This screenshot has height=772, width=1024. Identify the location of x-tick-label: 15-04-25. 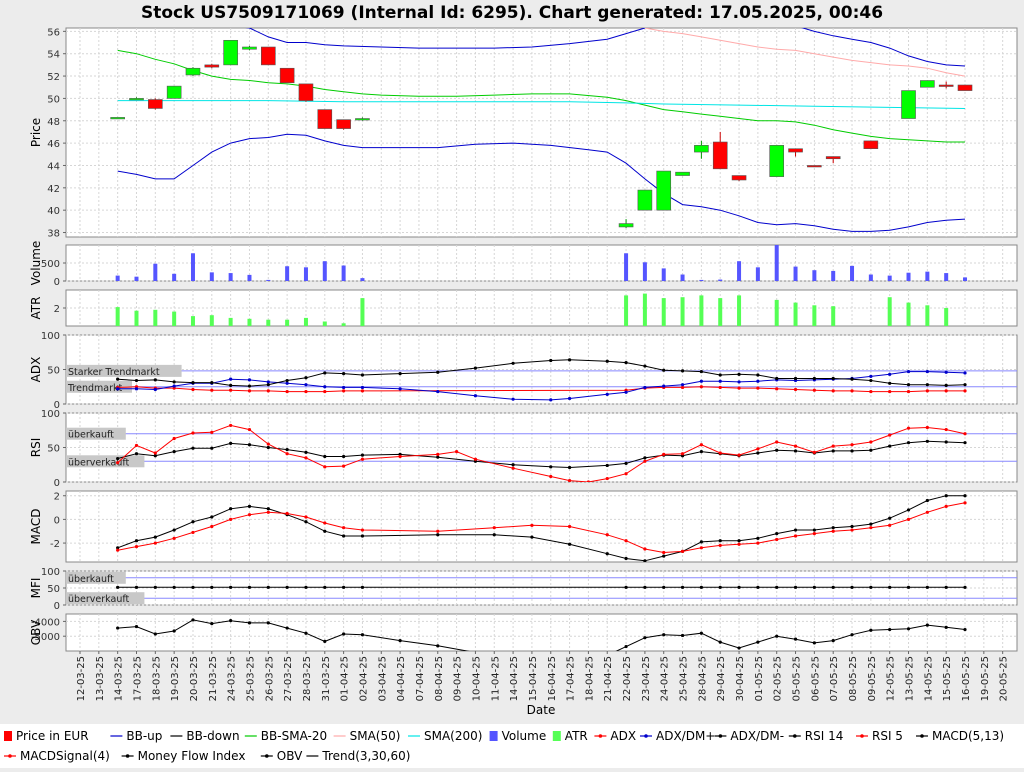
(533, 678).